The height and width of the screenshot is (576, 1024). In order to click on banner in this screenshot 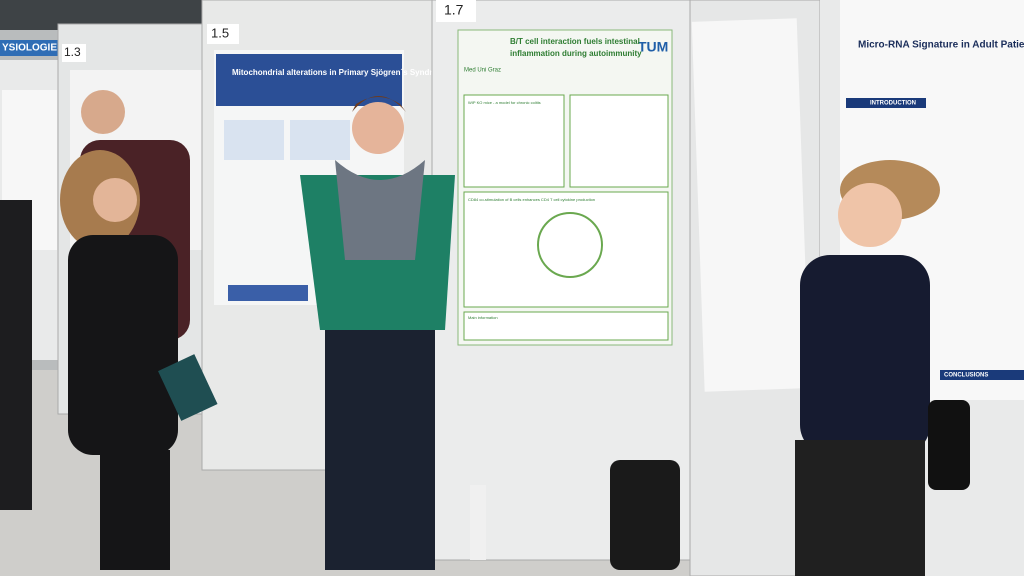, I will do `click(30, 48)`.